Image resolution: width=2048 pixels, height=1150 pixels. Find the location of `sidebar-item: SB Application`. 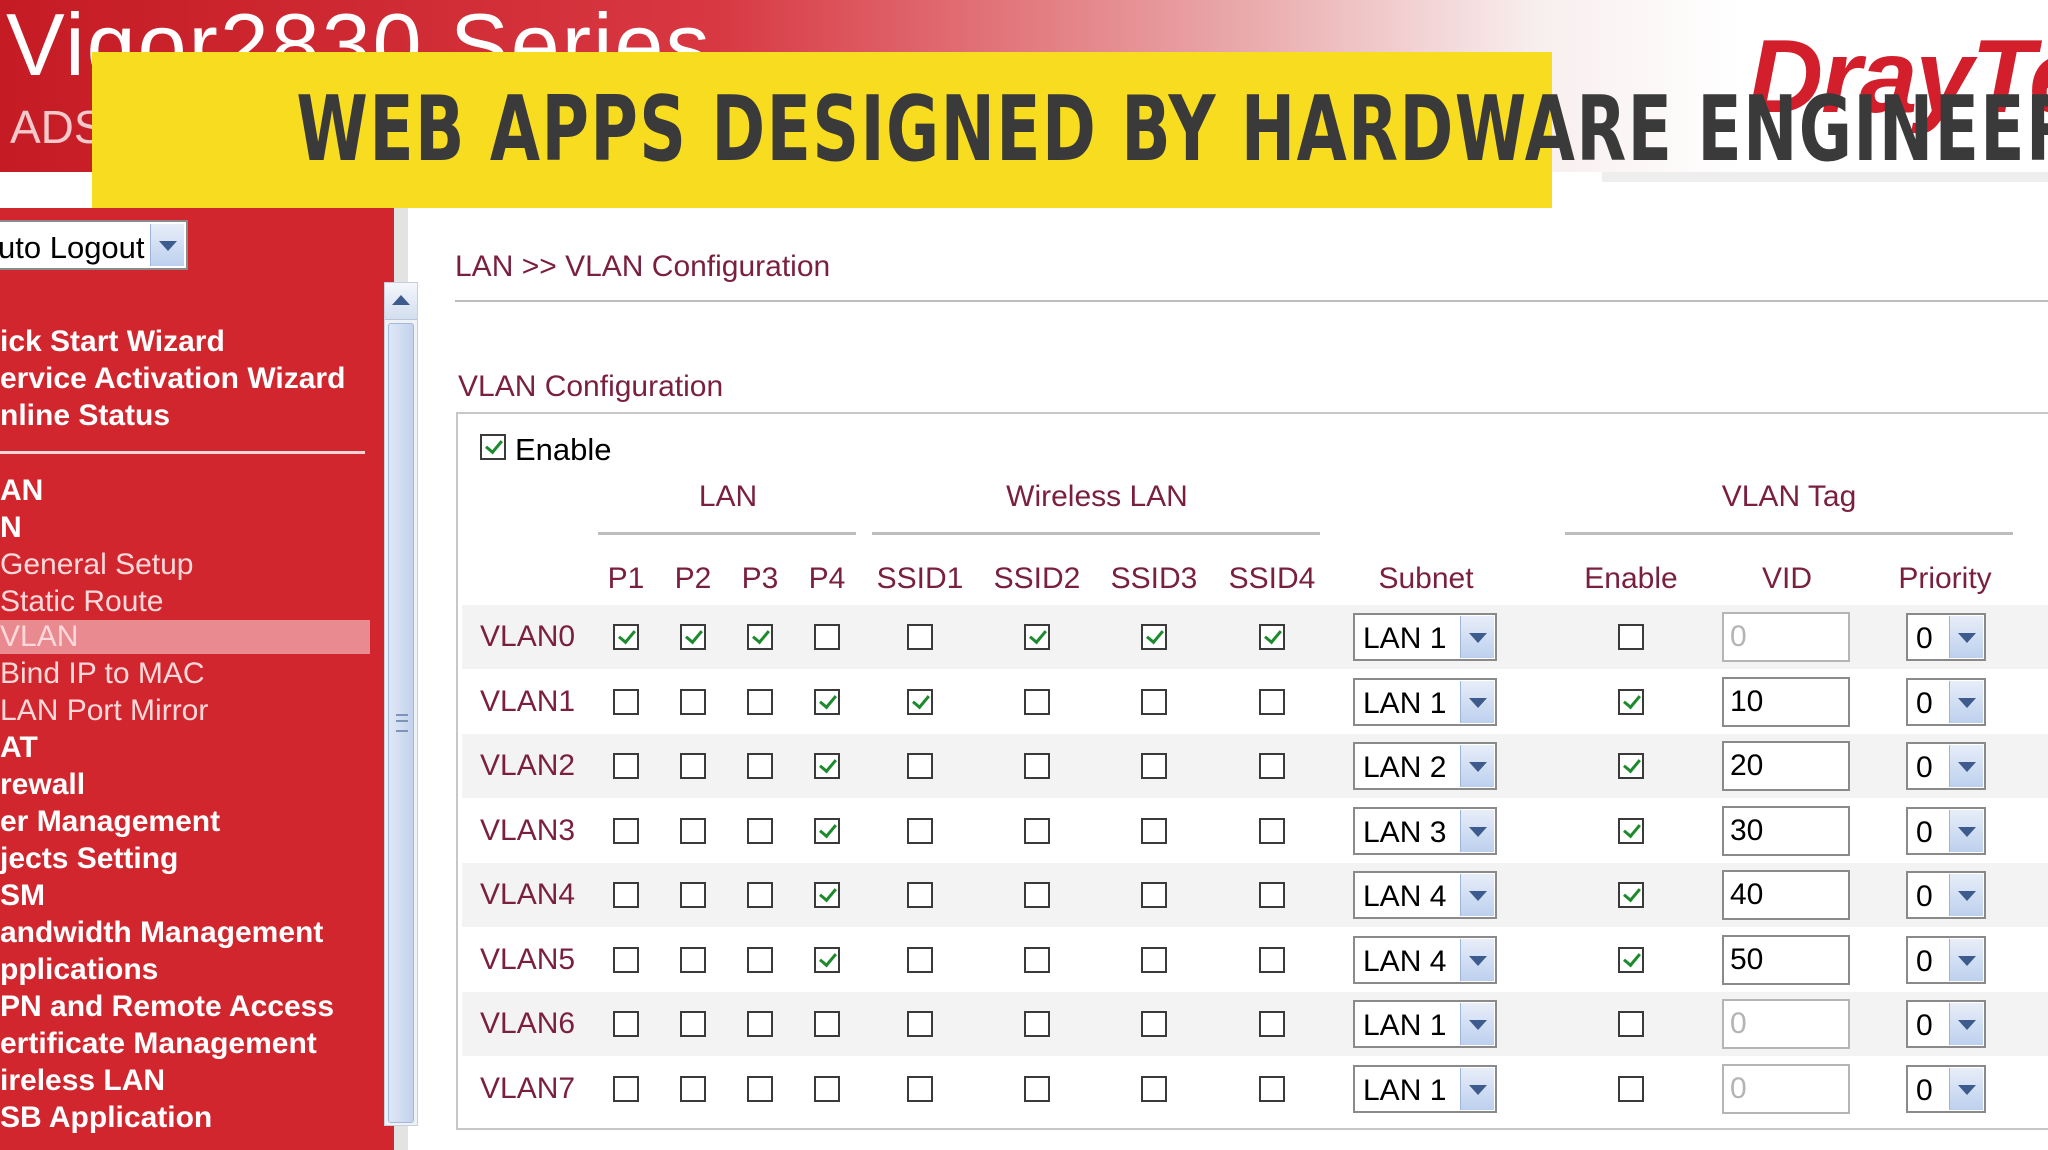

sidebar-item: SB Application is located at coordinates (106, 1117).